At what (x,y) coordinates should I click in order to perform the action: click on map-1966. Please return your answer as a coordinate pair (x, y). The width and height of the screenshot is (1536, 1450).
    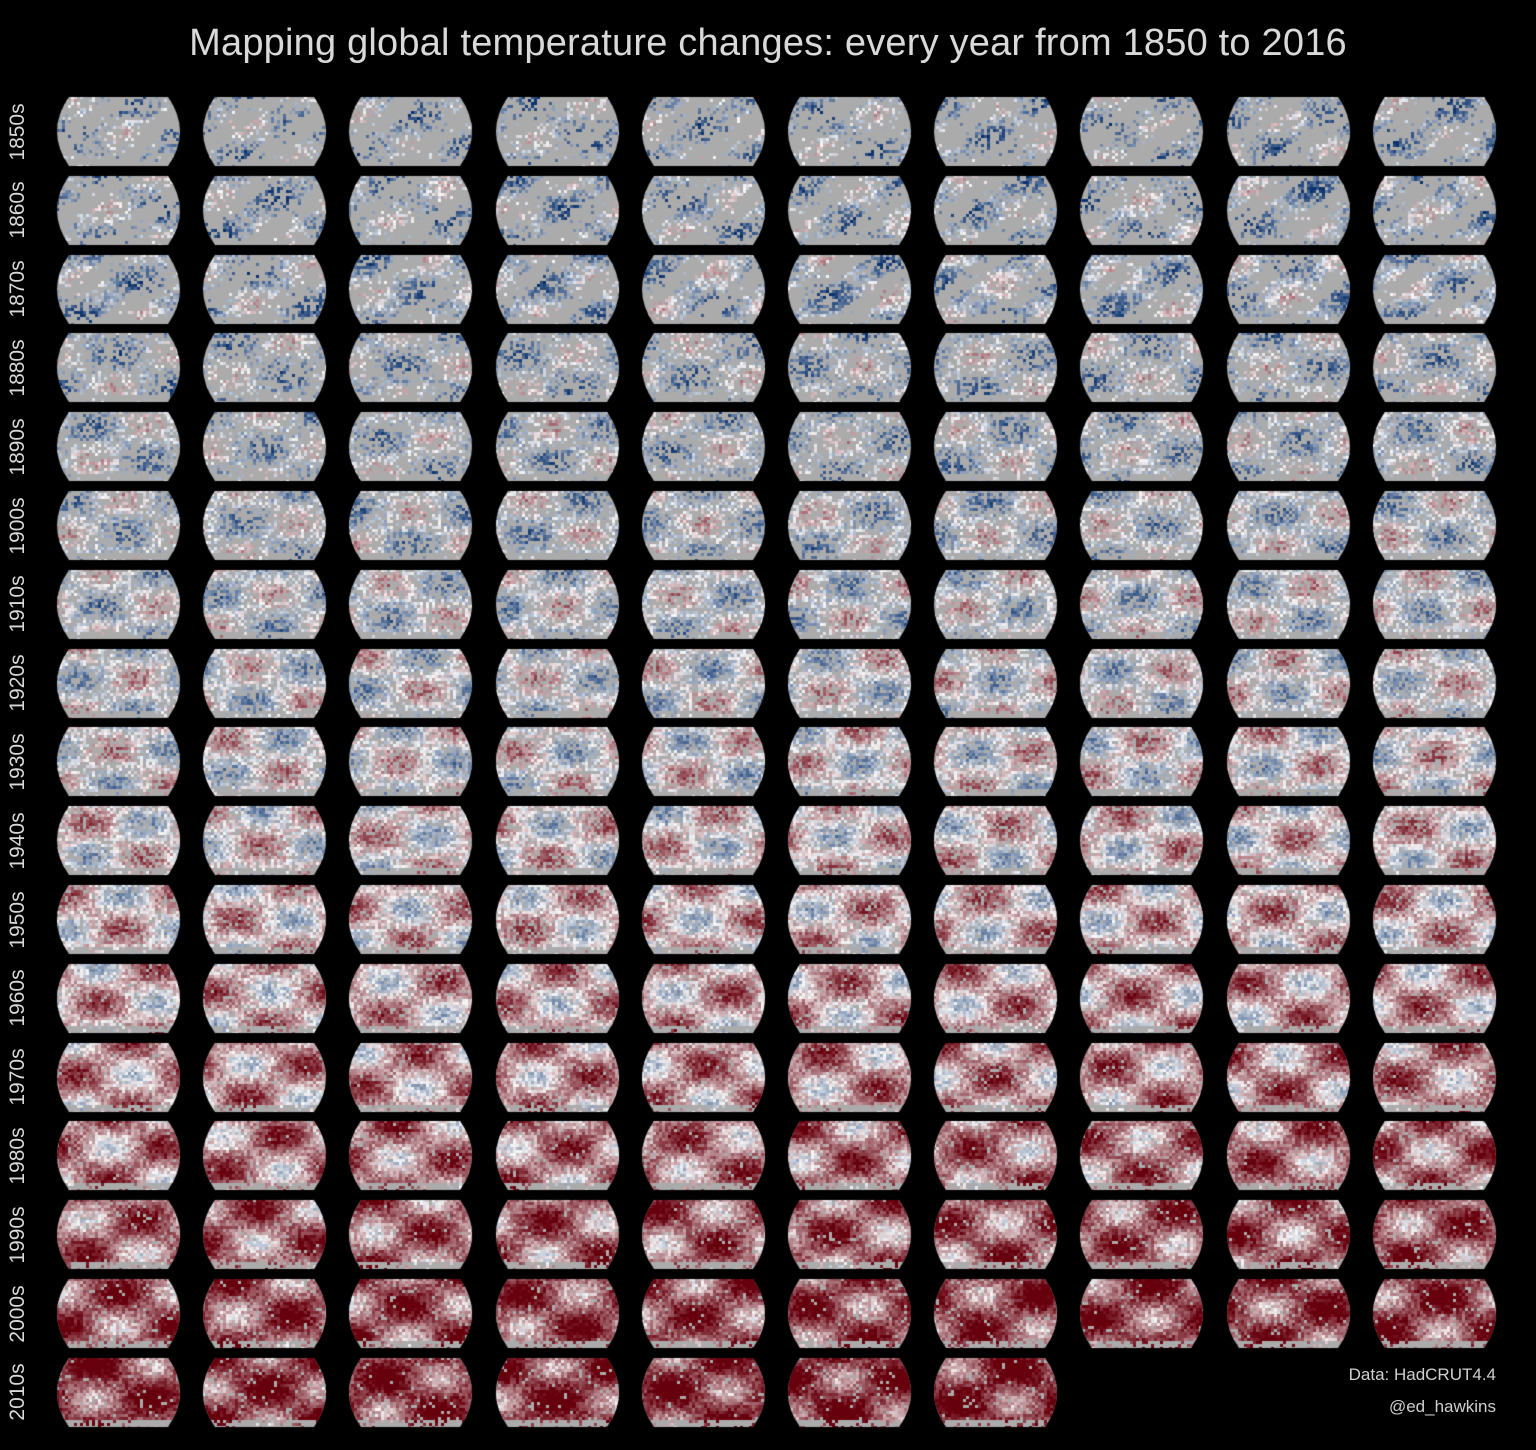
    Looking at the image, I should click on (996, 998).